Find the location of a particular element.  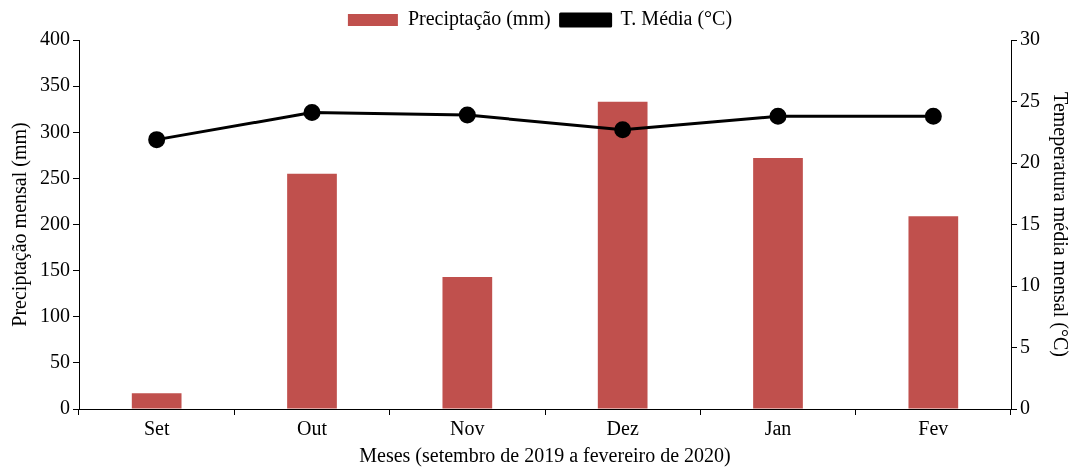

x-tick-label: Set is located at coordinates (156, 428).